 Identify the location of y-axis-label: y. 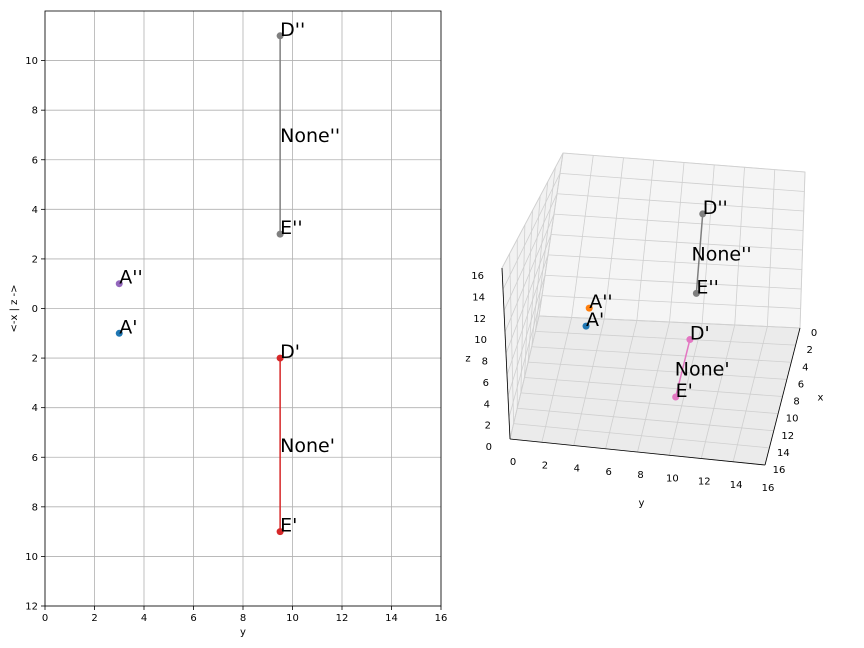
(642, 503).